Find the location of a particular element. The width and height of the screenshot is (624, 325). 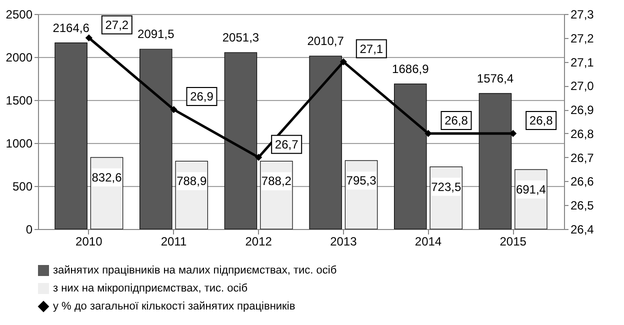

y2-tick-label: 27,2 is located at coordinates (582, 38).